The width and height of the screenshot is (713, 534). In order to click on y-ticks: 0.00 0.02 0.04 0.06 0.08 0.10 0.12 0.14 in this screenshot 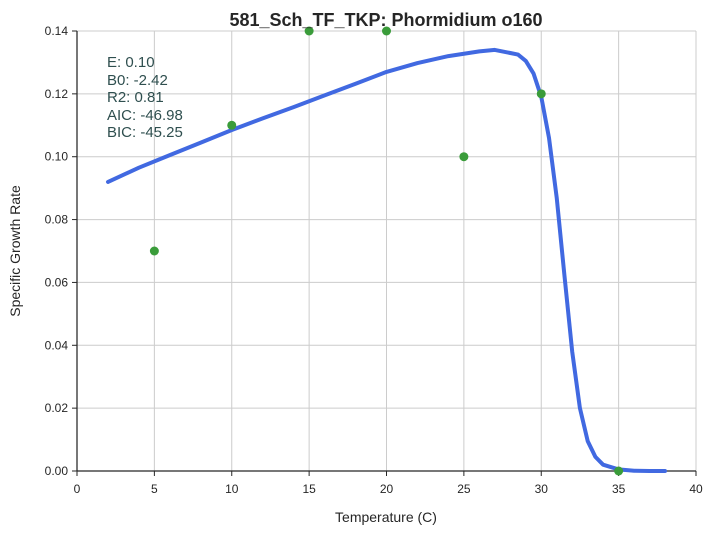, I will do `click(61, 251)`.